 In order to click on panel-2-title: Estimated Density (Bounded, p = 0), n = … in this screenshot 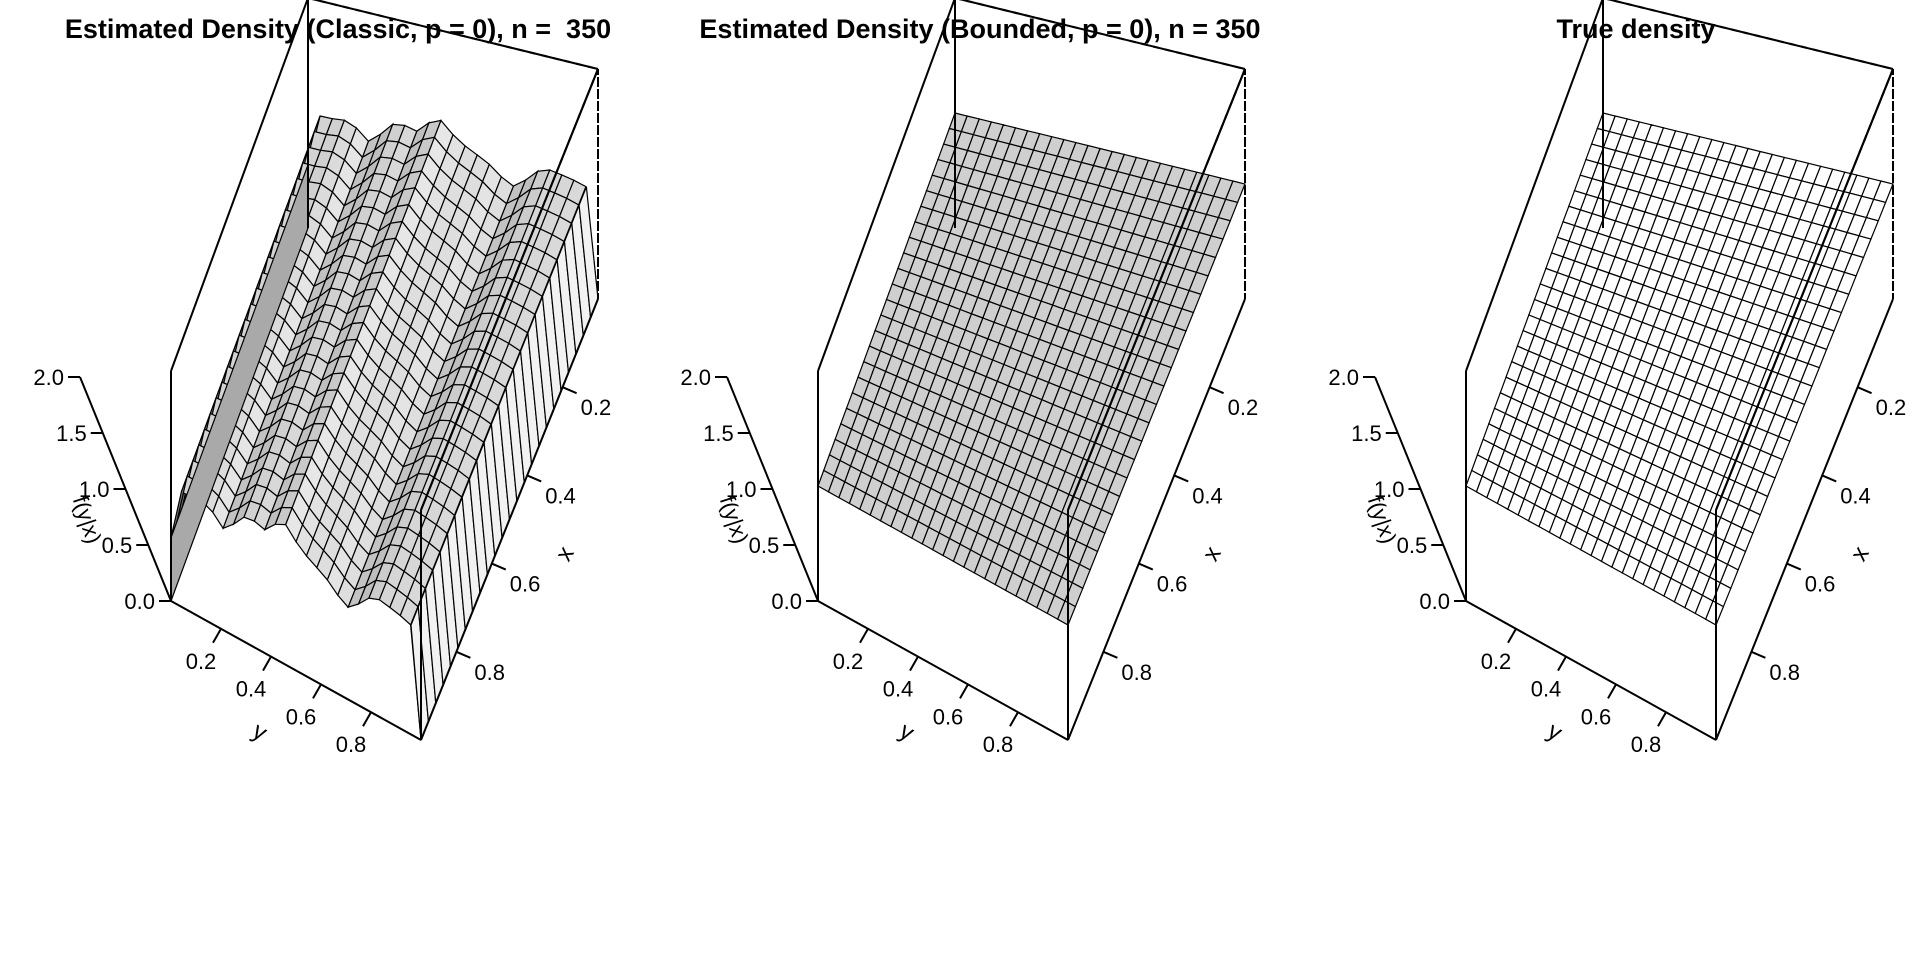, I will do `click(980, 29)`.